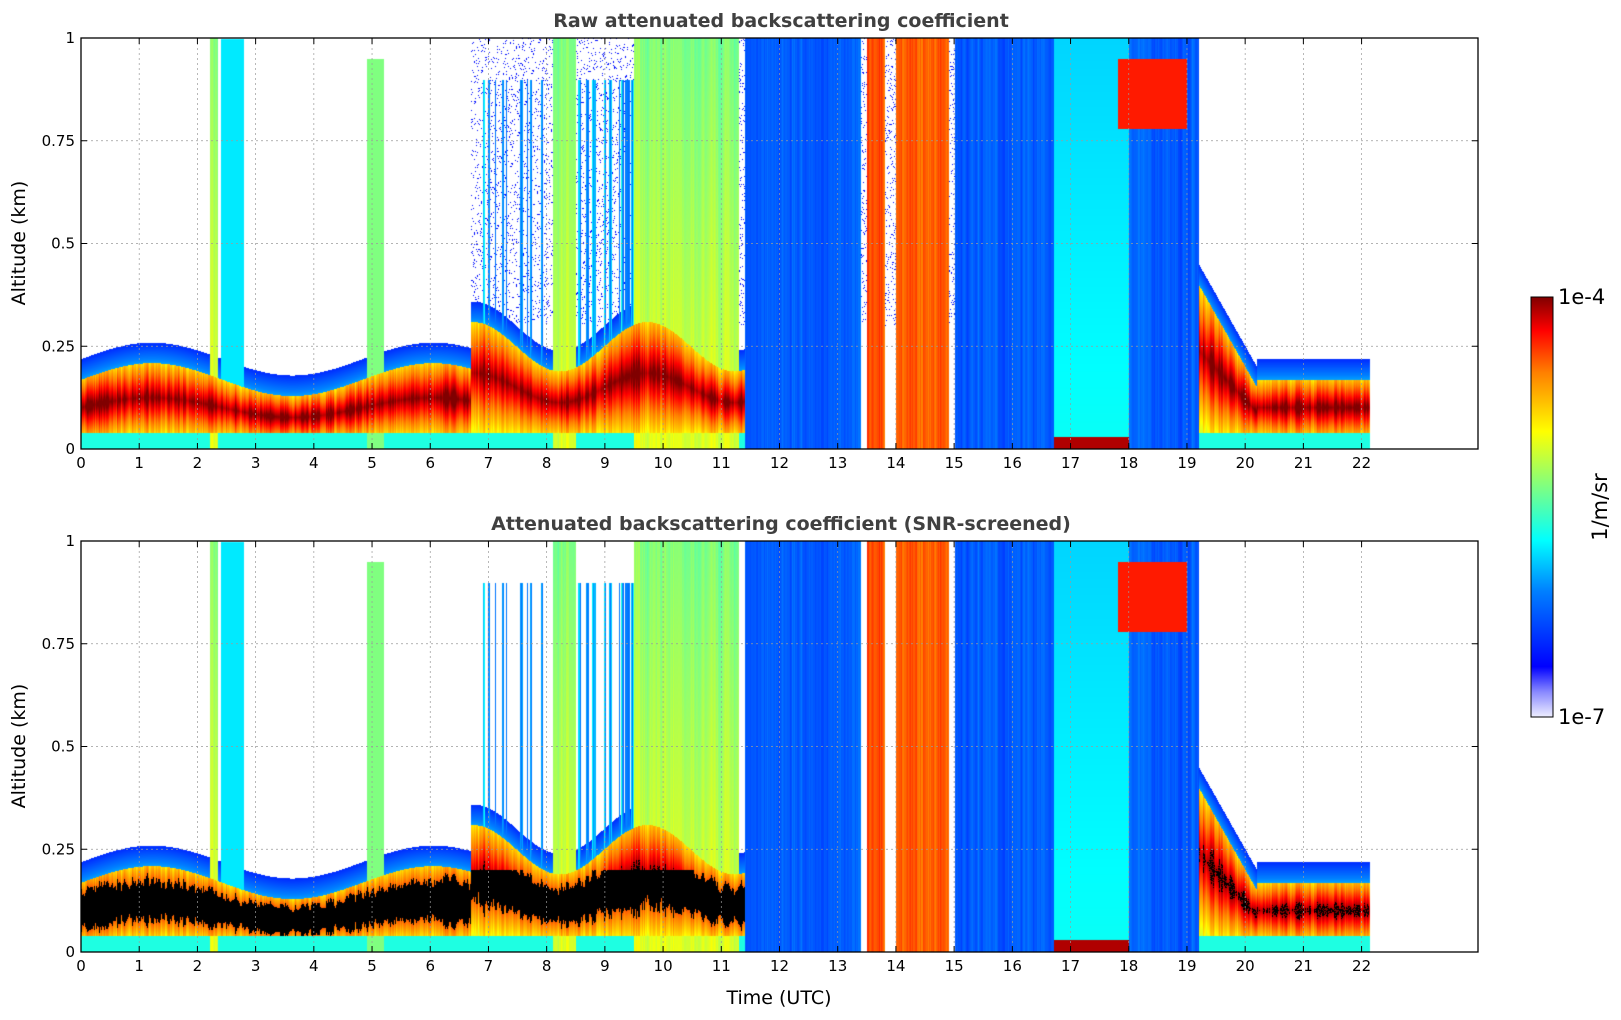 The image size is (1621, 1020). Describe the element at coordinates (1600, 507) in the screenshot. I see `colorbar-unit-label: 1/m/sr` at that location.